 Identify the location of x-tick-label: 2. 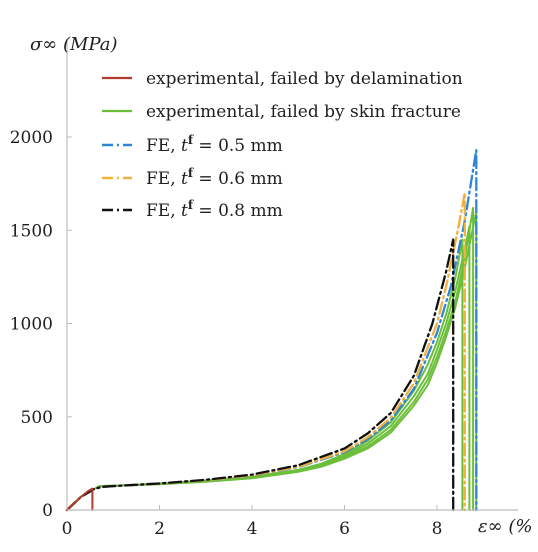
(159, 529).